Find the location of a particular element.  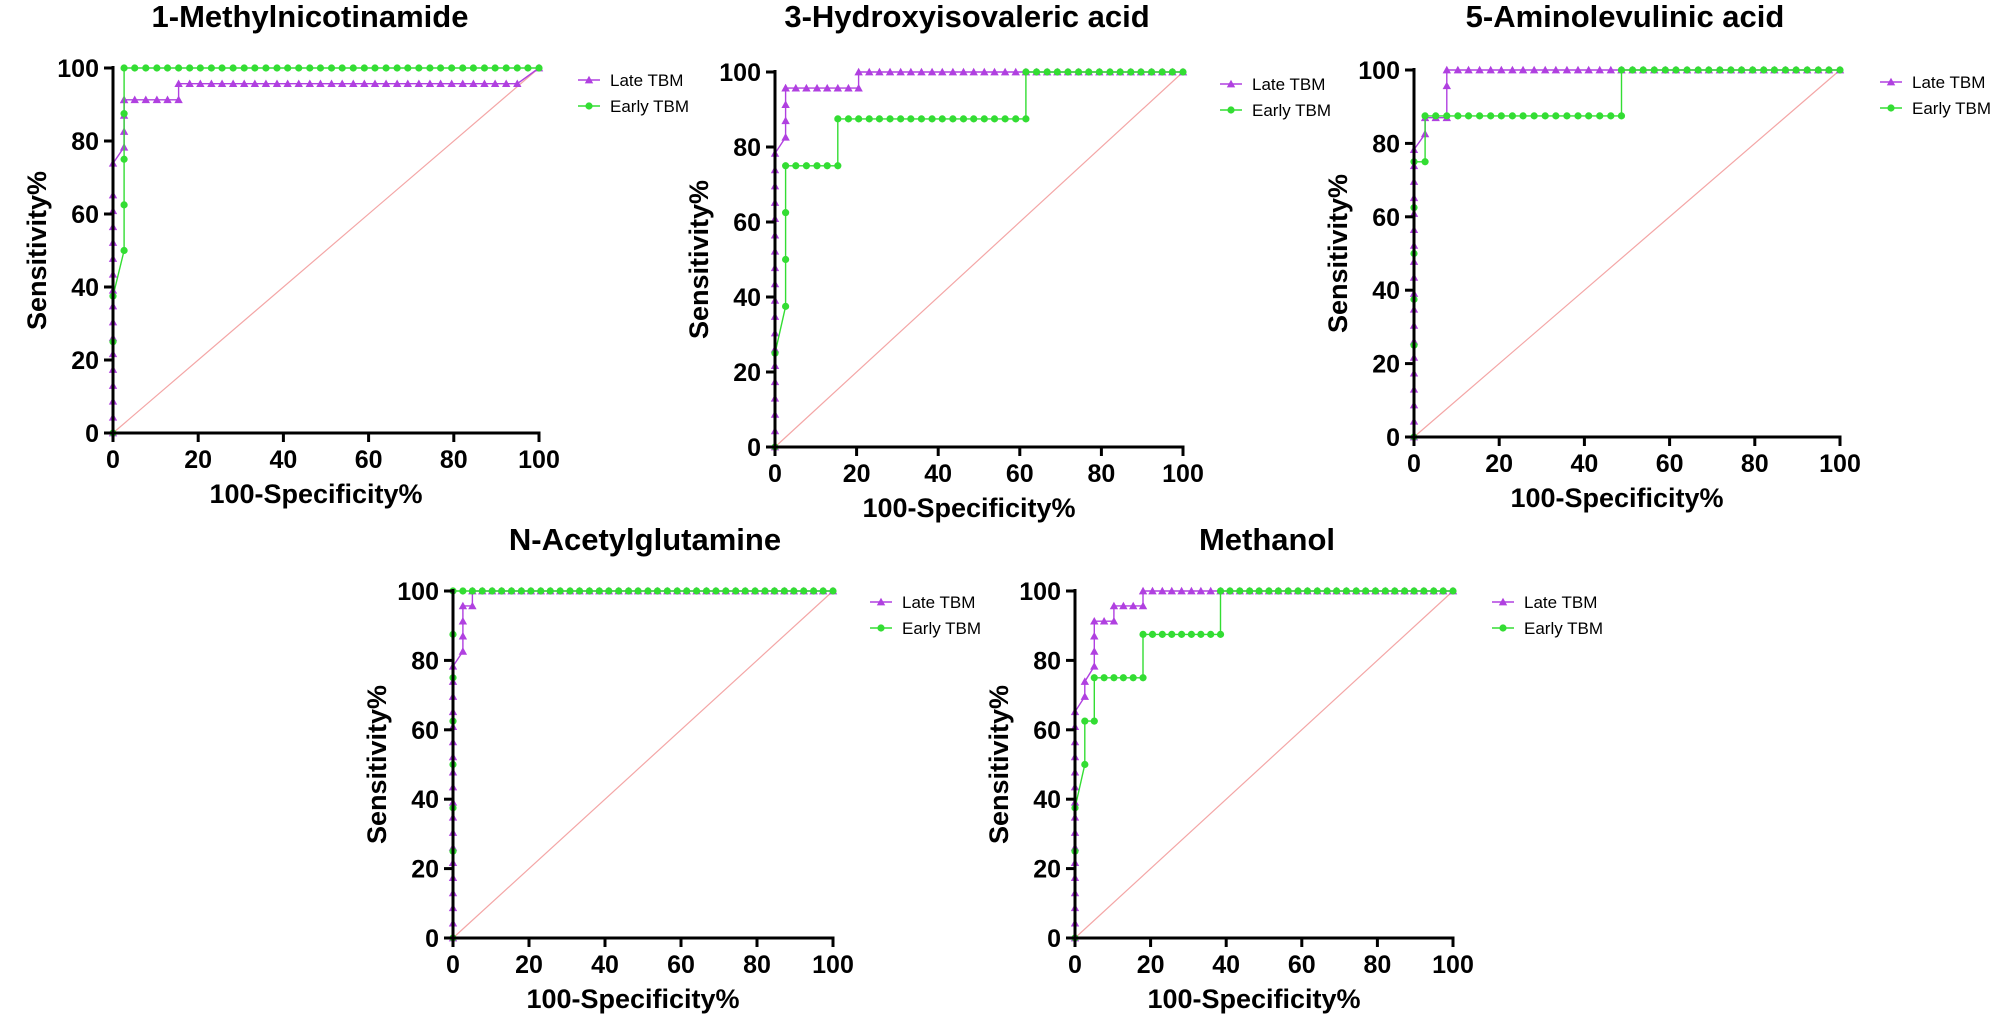

chart-title: N-Acetylglutamine is located at coordinates (645, 539).